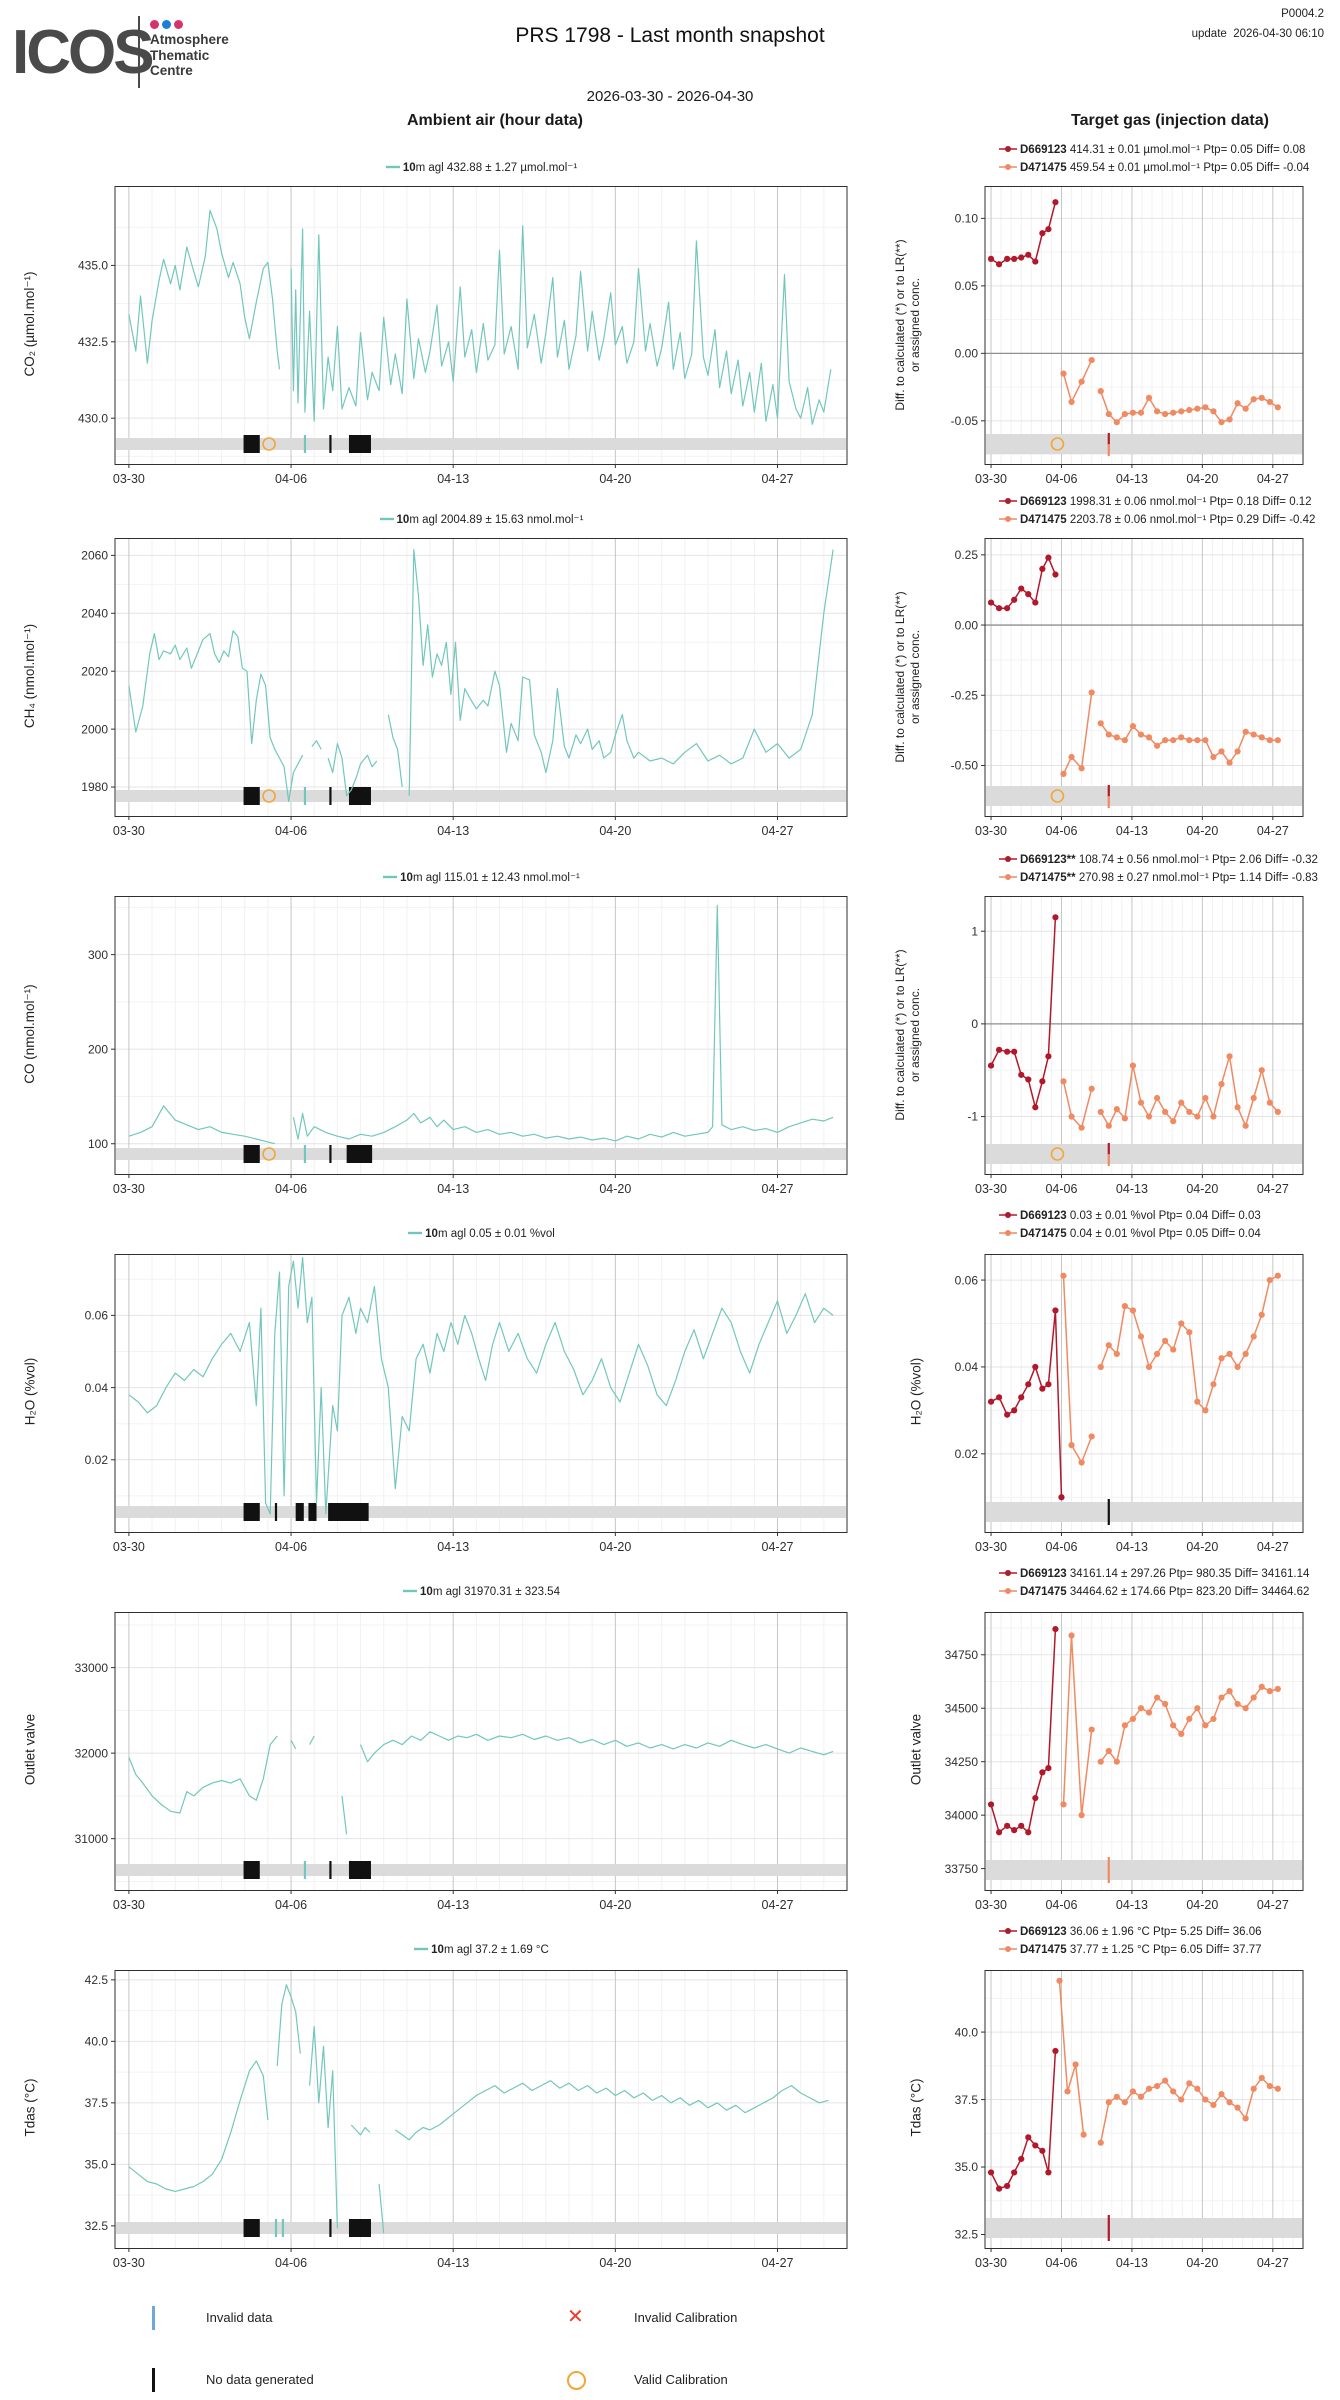  I want to click on y-axis-label: Outlet valve, so click(916, 1749).